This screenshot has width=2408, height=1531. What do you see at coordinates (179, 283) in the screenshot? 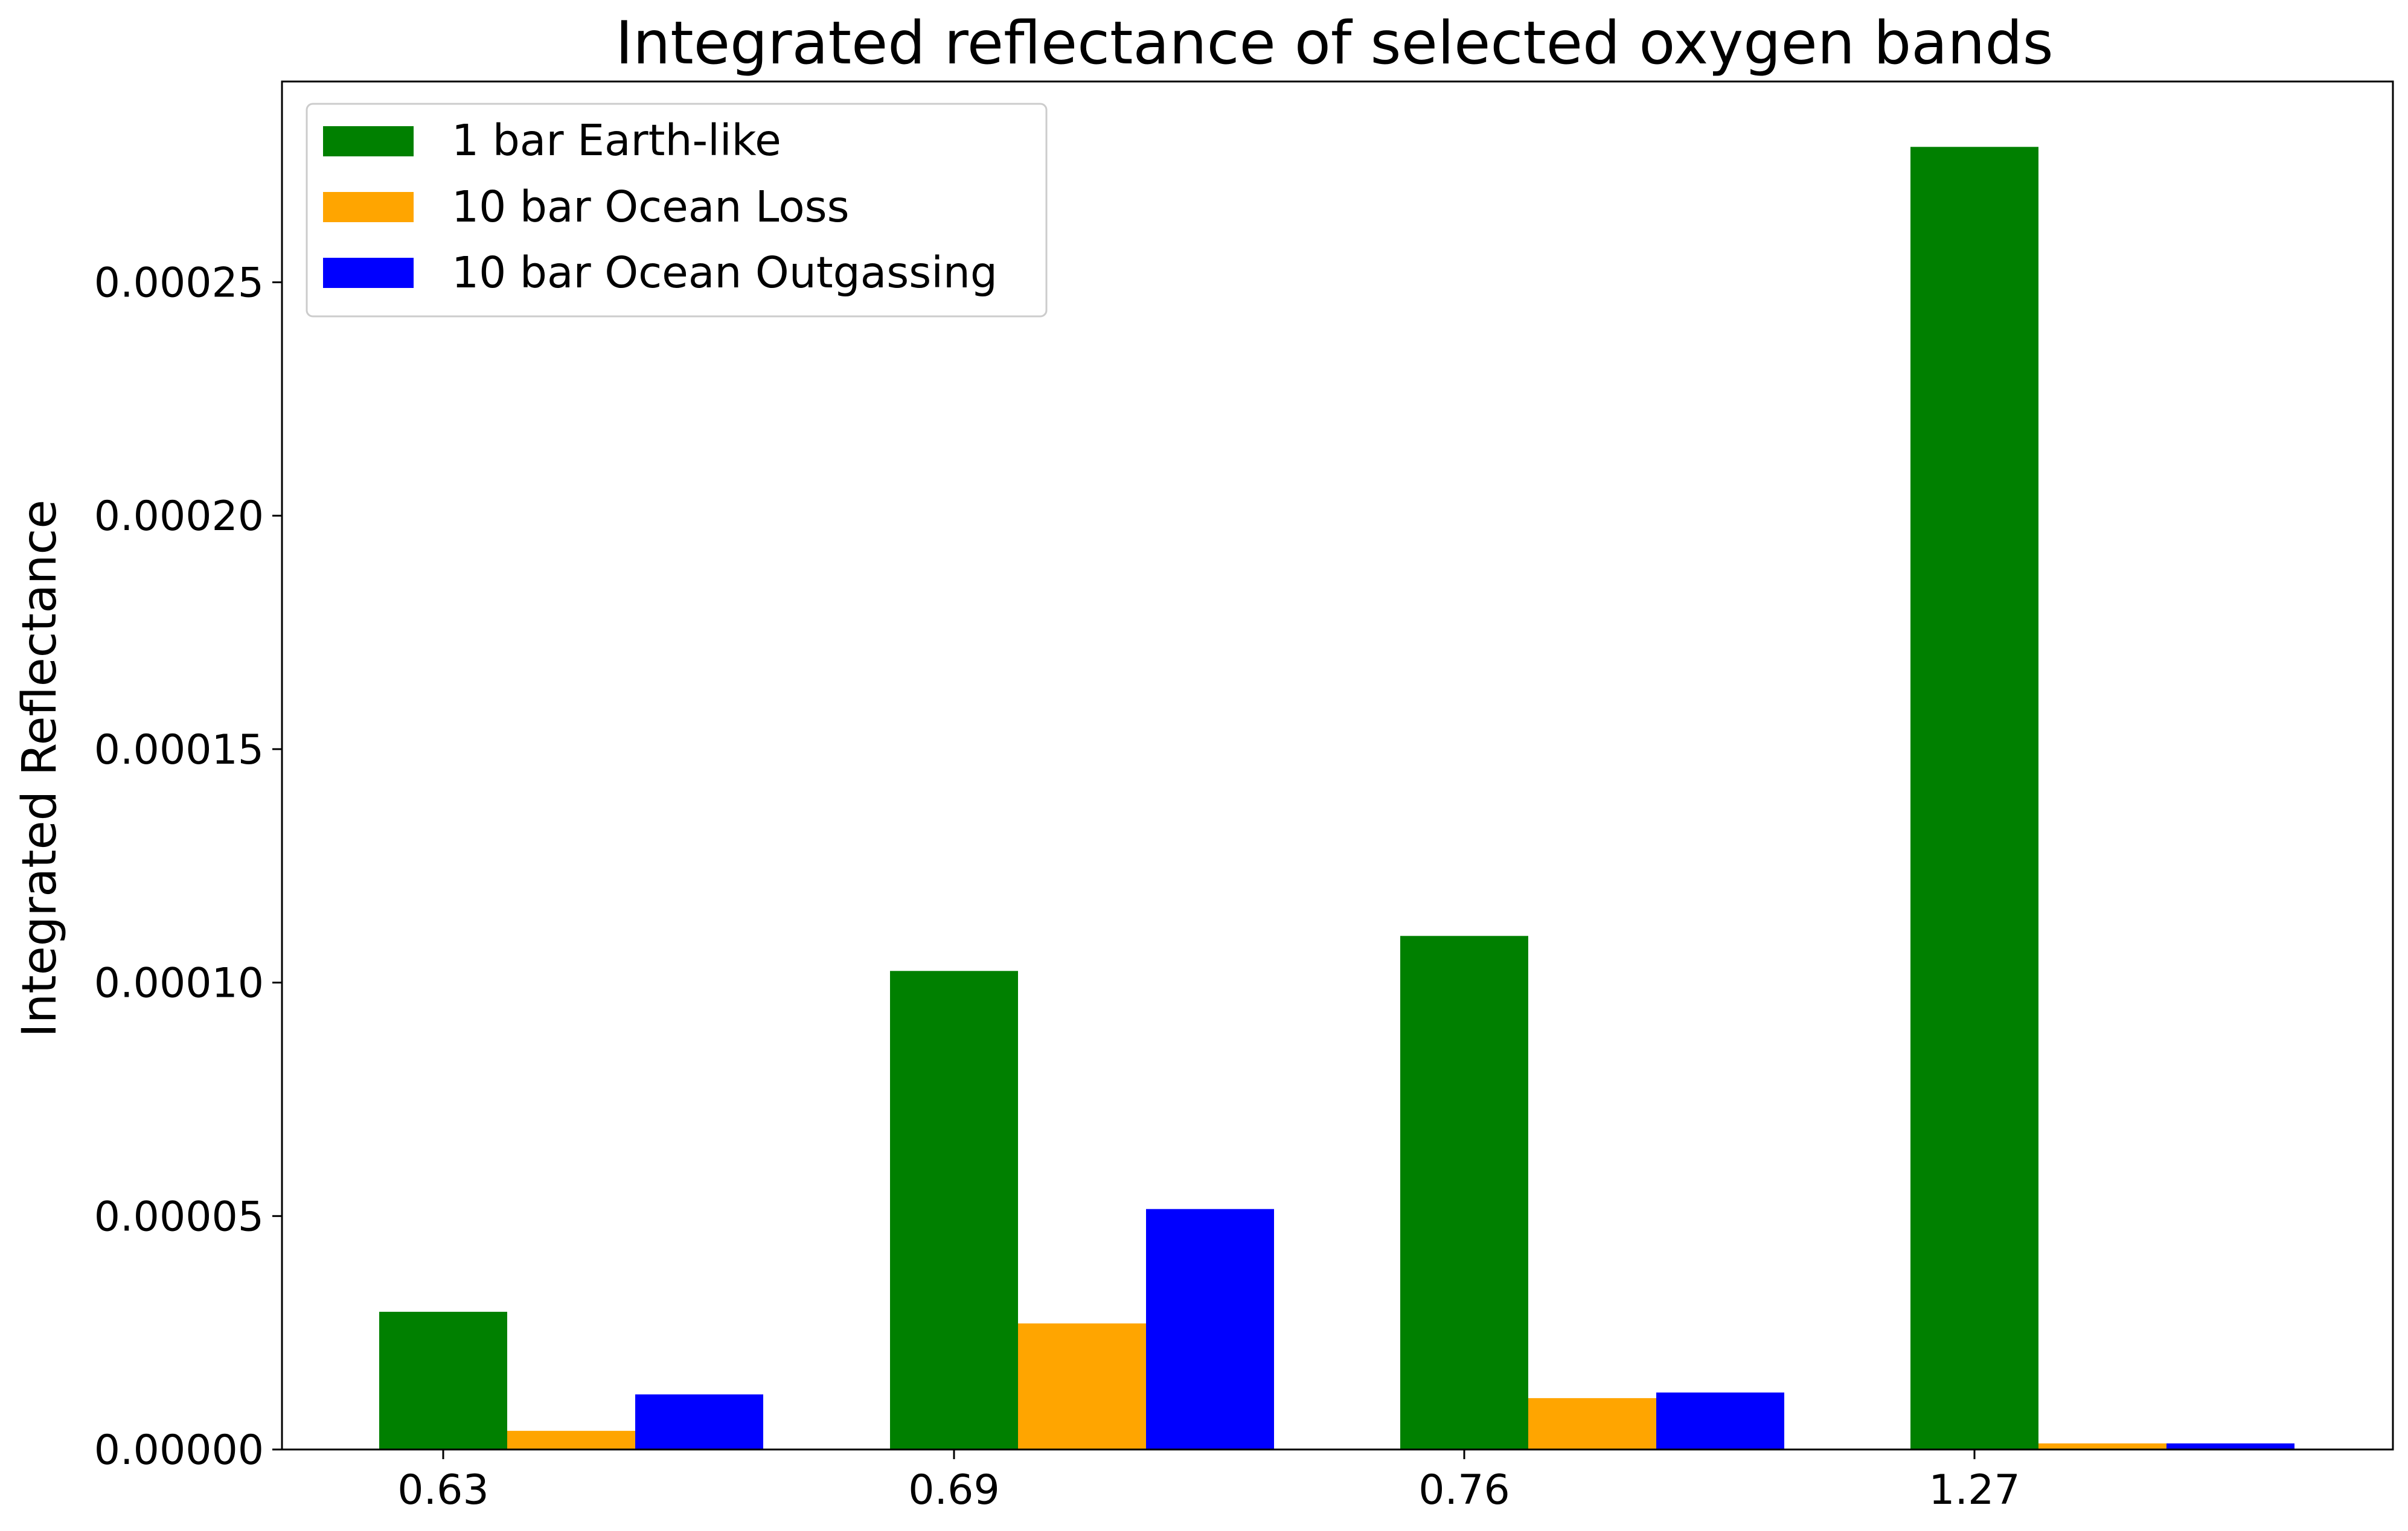
I see `y-tick-label: 0.00025` at bounding box center [179, 283].